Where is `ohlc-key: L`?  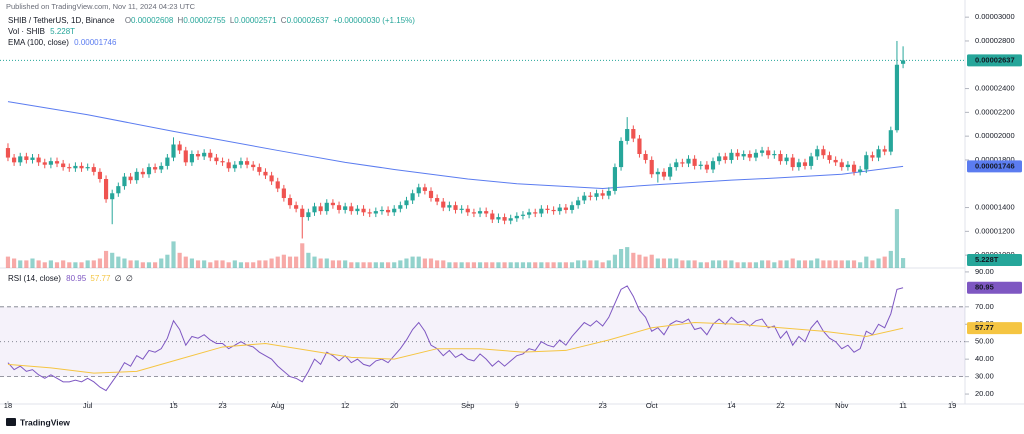
ohlc-key: L is located at coordinates (232, 20).